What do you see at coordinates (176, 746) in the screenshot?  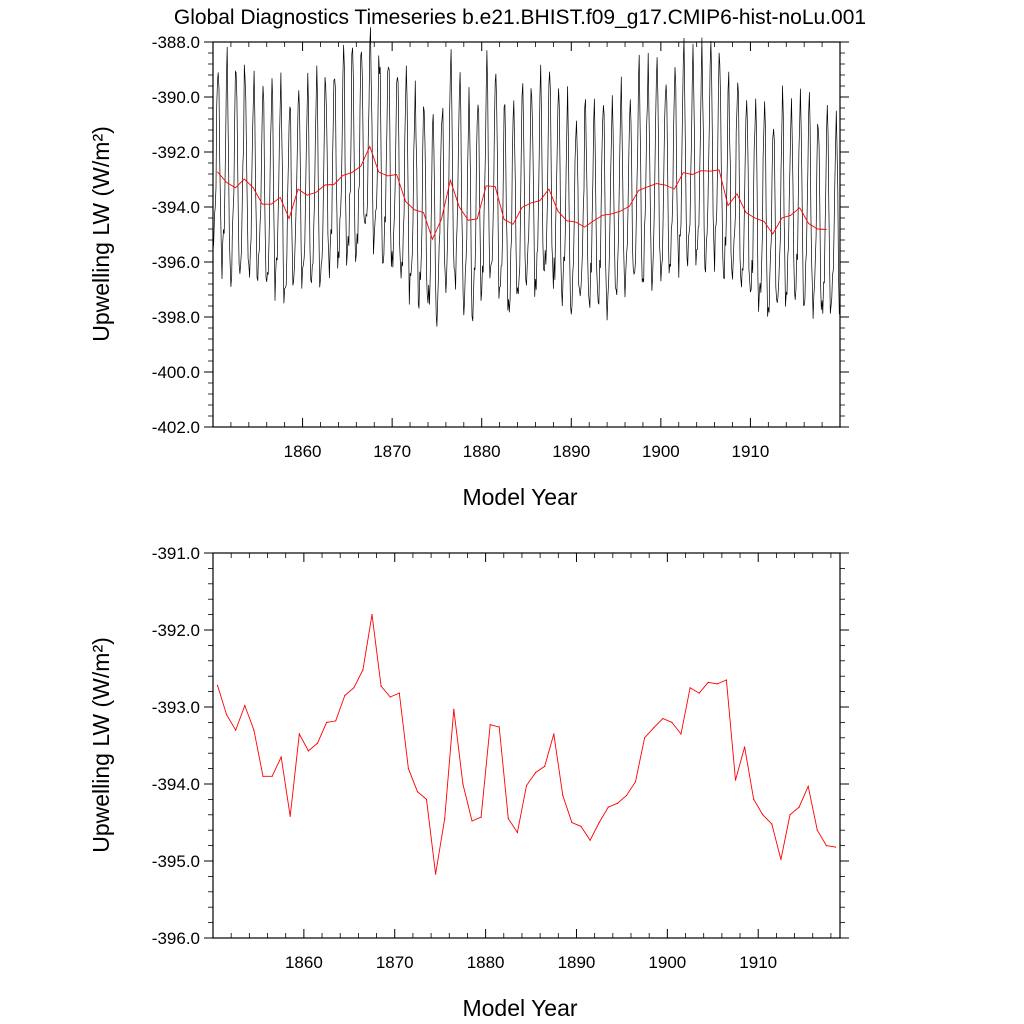 I see `bottom-y-tick-labels: -391.0 -392.0 -393.0 -394.0 -395.0 -396.0` at bounding box center [176, 746].